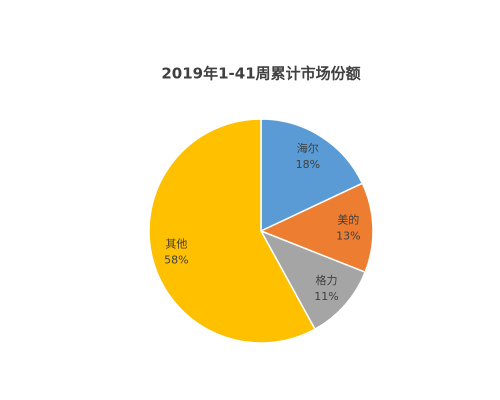 This screenshot has width=500, height=400. I want to click on value-label: 18%, so click(308, 164).